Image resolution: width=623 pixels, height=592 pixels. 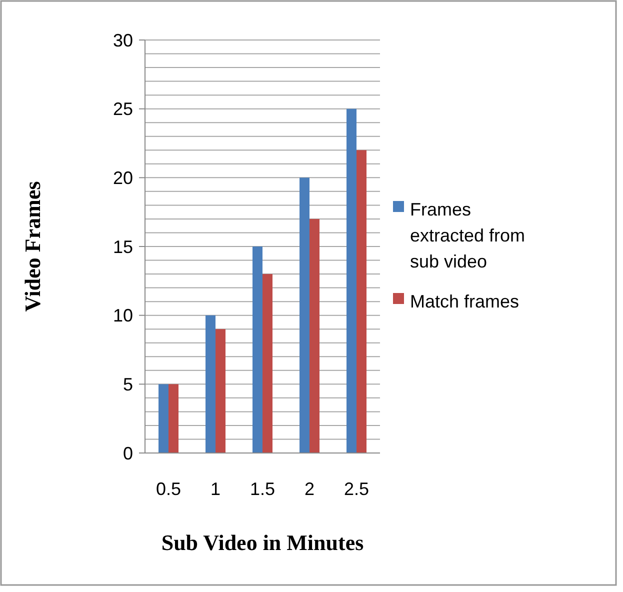 I want to click on y-tick-label: 30, so click(x=122, y=40).